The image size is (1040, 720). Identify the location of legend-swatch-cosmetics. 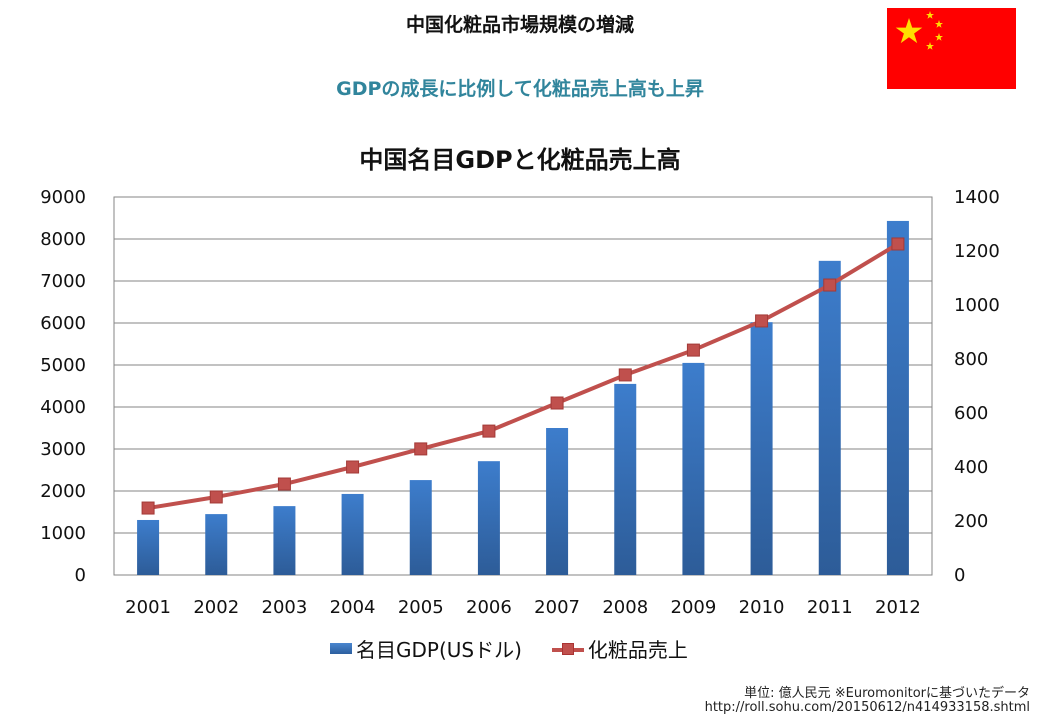
(567, 649).